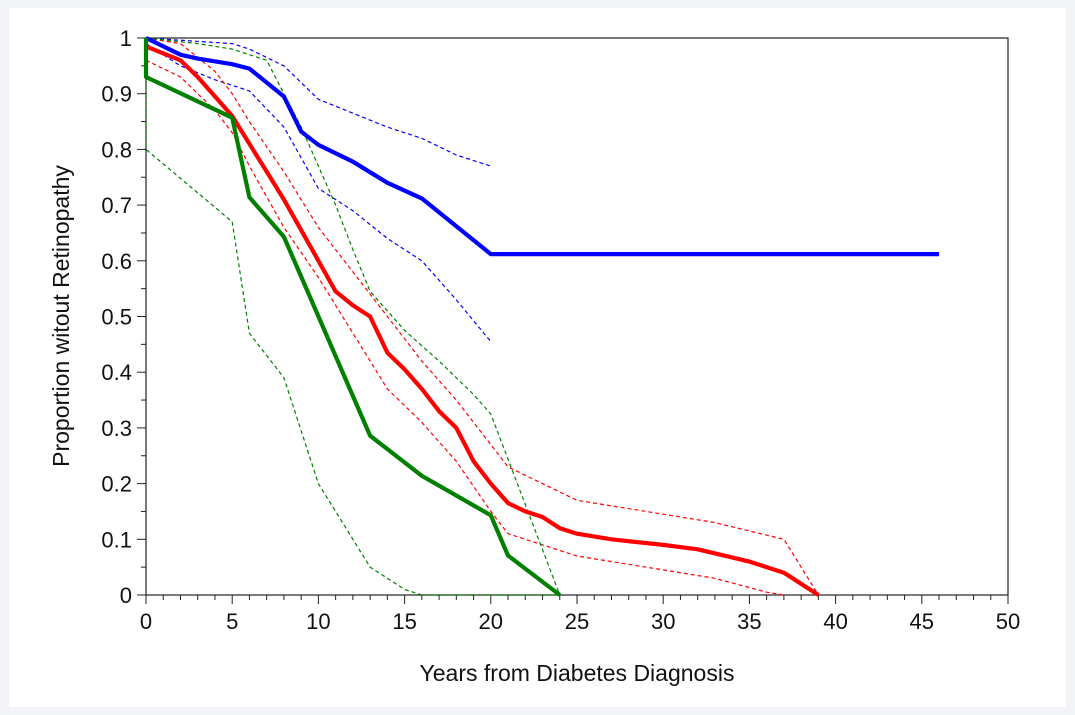 The image size is (1075, 715). I want to click on x-tick-labels: 0 5 10 15 20 25 30 35 40 45 50, so click(580, 621).